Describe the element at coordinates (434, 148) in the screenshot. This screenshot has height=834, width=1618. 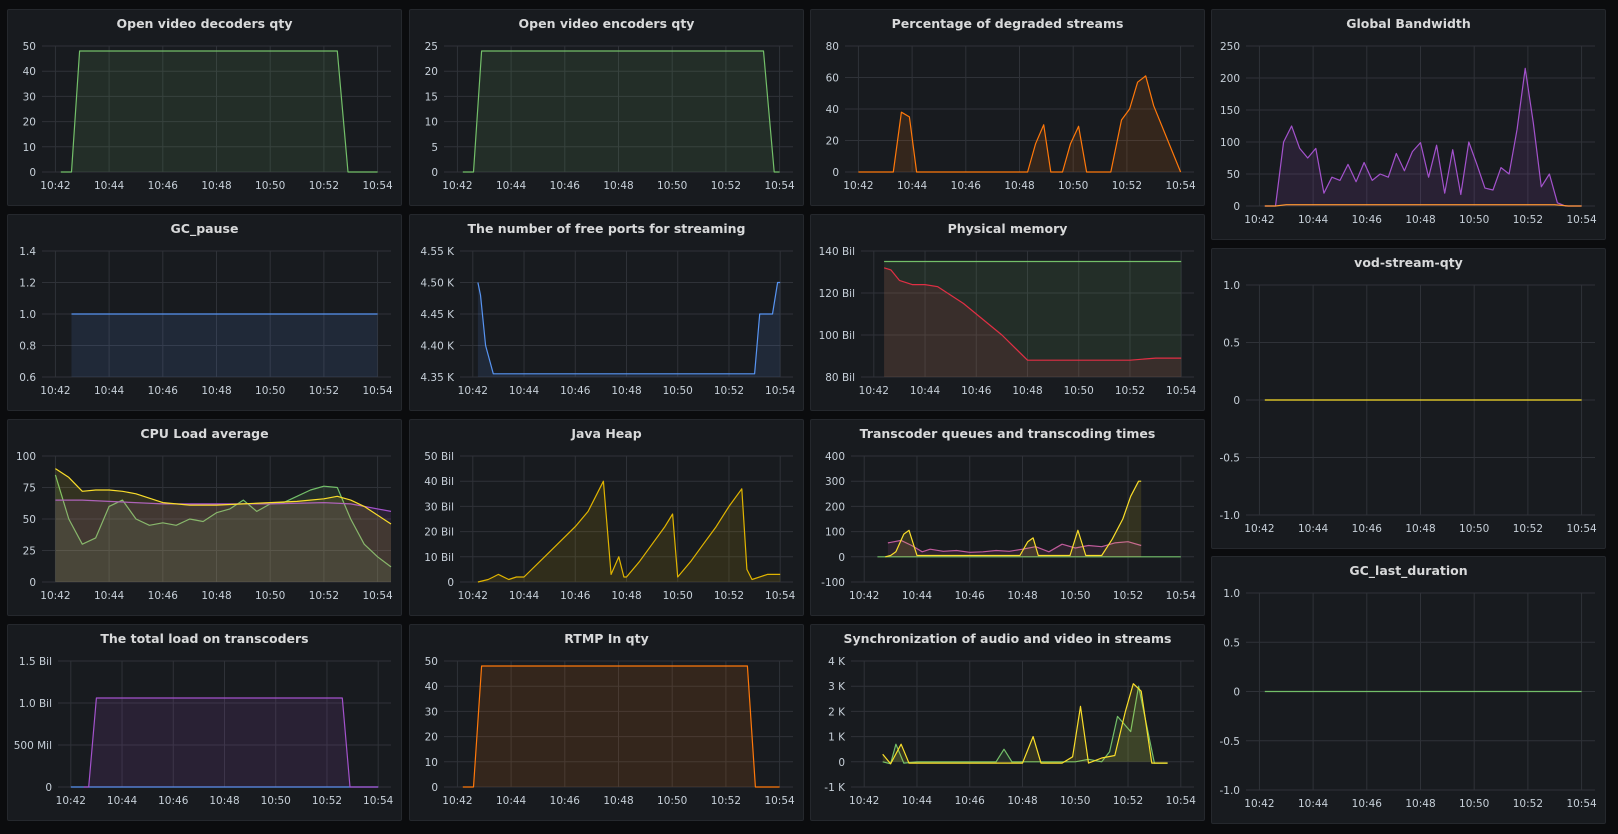
I see `y-tick-label: 5` at that location.